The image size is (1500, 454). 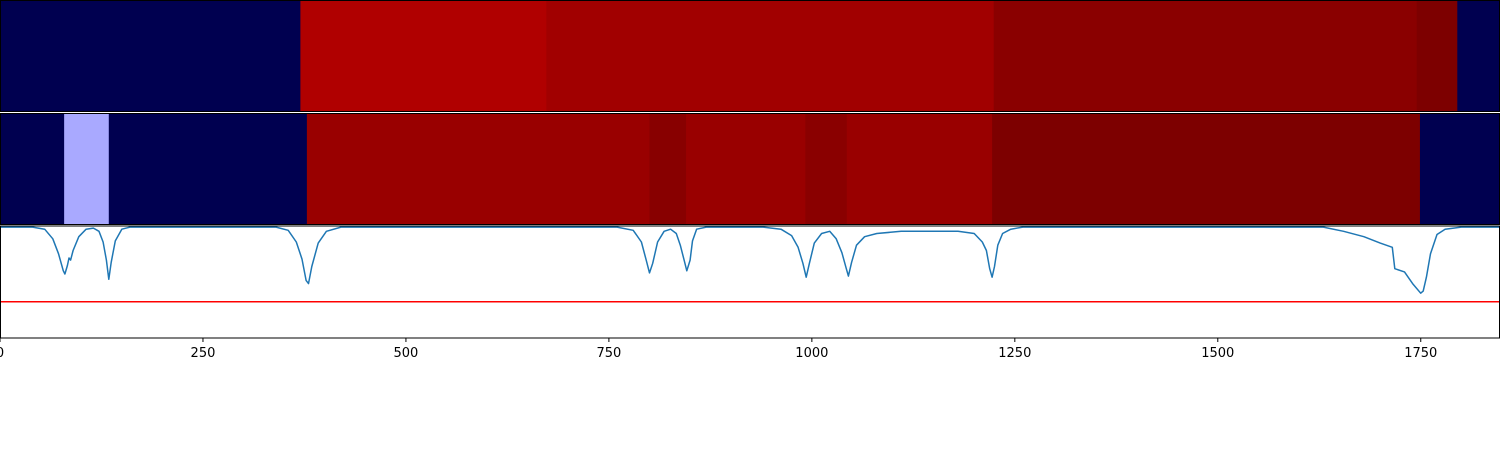 I want to click on x-tick-label: 1250, so click(x=1014, y=353).